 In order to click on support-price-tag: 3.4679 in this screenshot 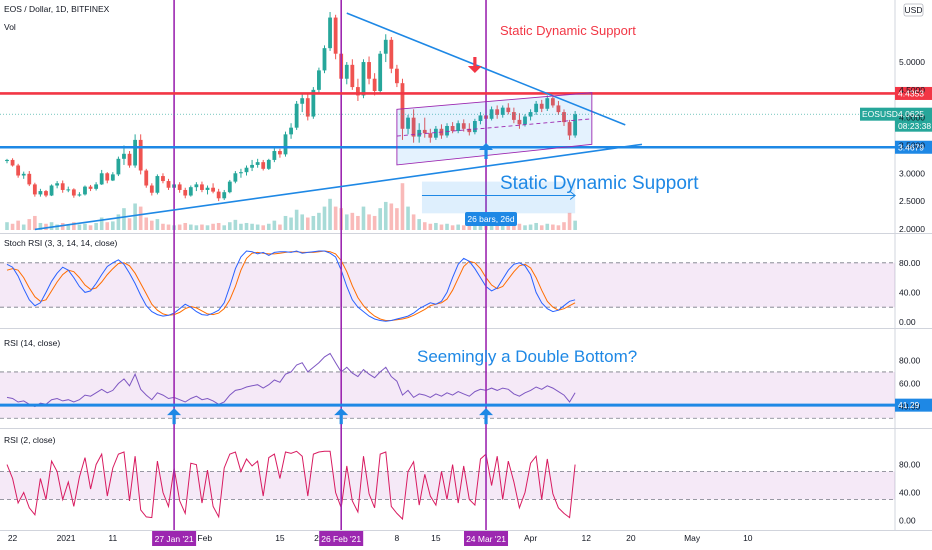, I will do `click(911, 147)`.